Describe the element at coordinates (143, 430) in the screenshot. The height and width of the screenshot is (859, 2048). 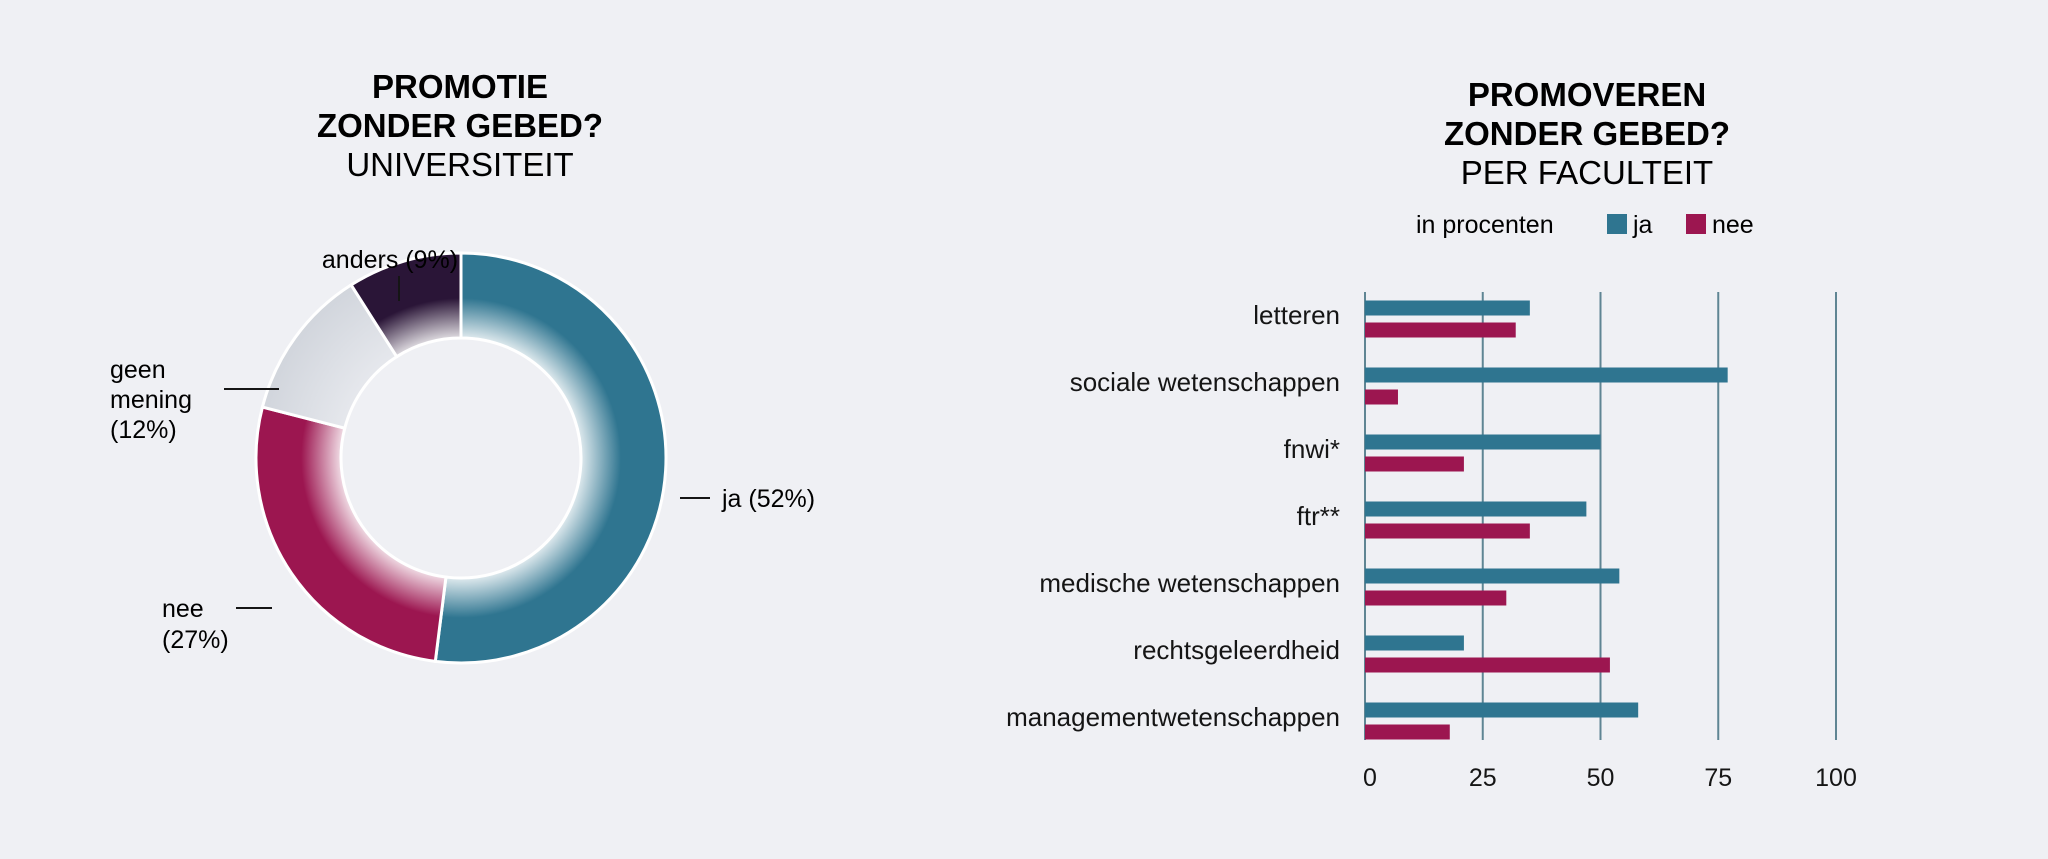
I see `donut-label-geen-line3: (12%)` at that location.